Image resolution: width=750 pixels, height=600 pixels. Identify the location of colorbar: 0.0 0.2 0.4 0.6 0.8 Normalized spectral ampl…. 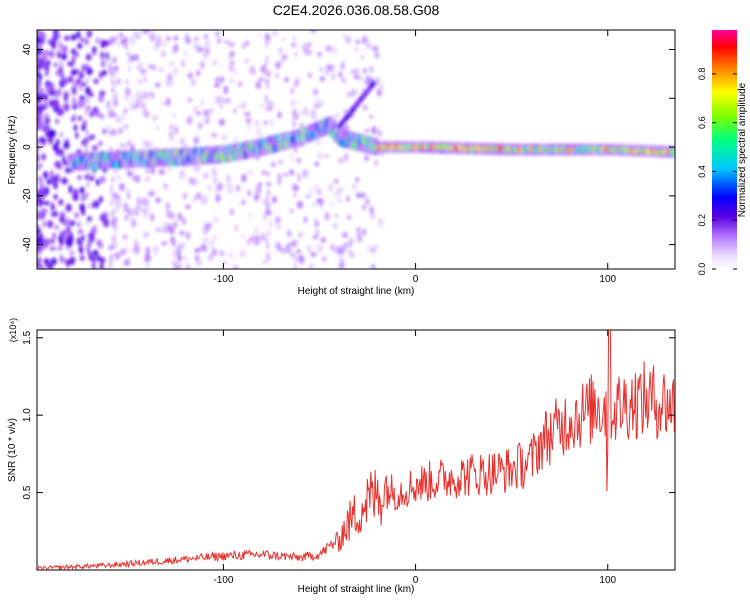
(722, 152).